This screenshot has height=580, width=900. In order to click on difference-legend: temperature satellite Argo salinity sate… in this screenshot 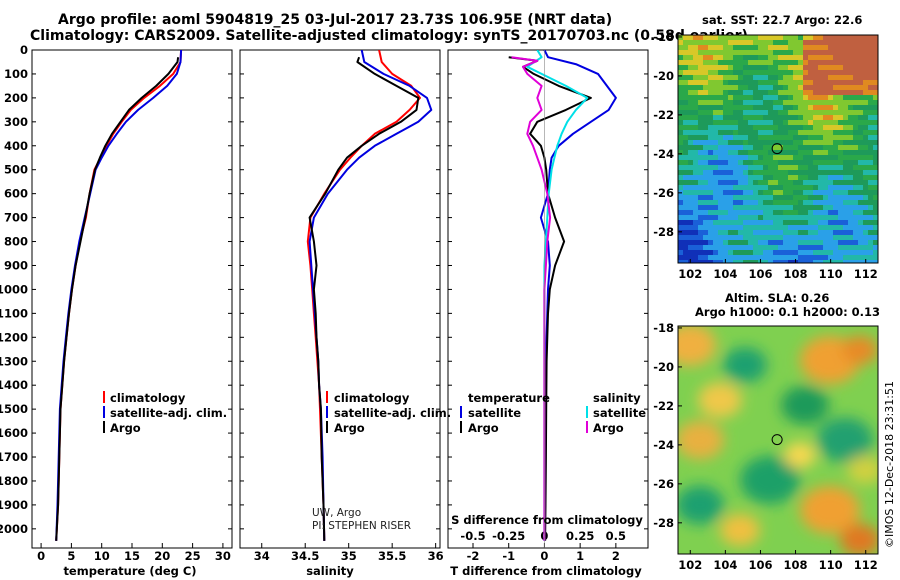, I will do `click(553, 413)`.